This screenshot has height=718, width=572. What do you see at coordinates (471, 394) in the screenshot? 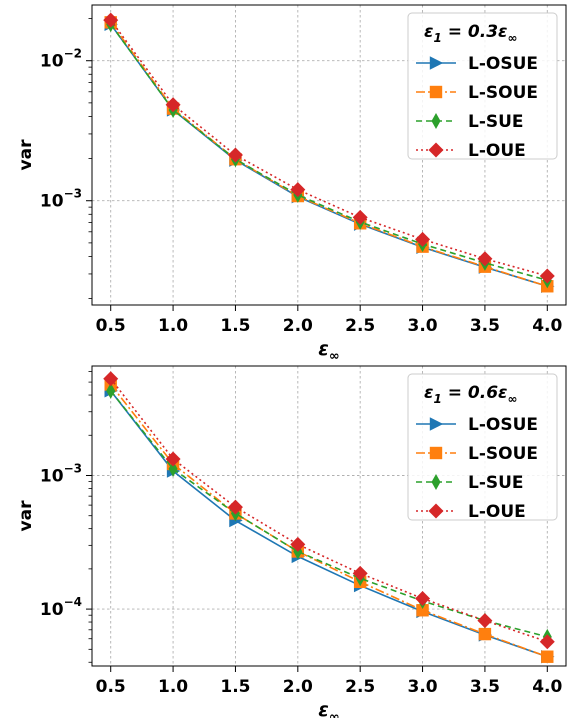
I see `legend-title: ε1 = 0.6ε∞` at bounding box center [471, 394].